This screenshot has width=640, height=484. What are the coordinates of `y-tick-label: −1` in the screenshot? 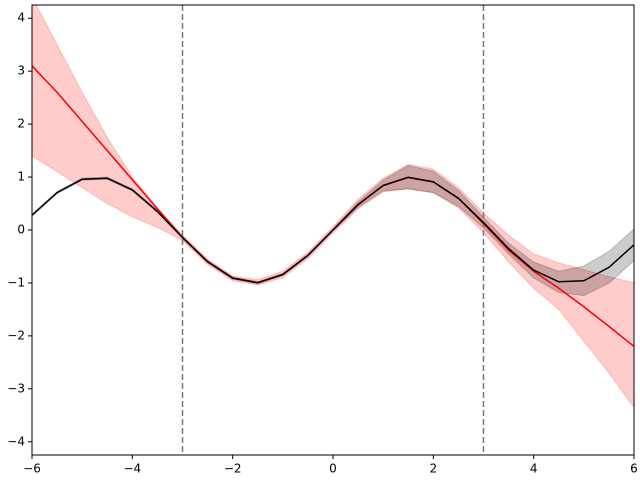 It's located at (16, 282).